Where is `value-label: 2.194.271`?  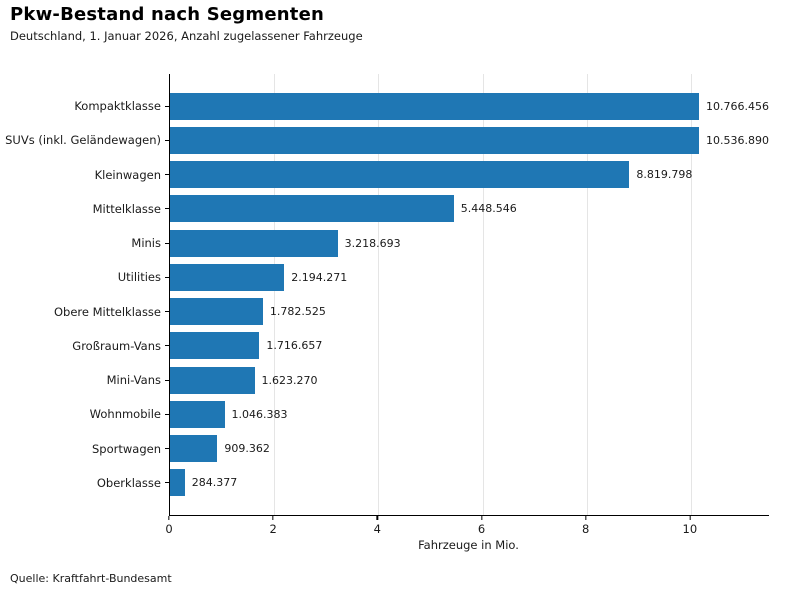 value-label: 2.194.271 is located at coordinates (319, 277).